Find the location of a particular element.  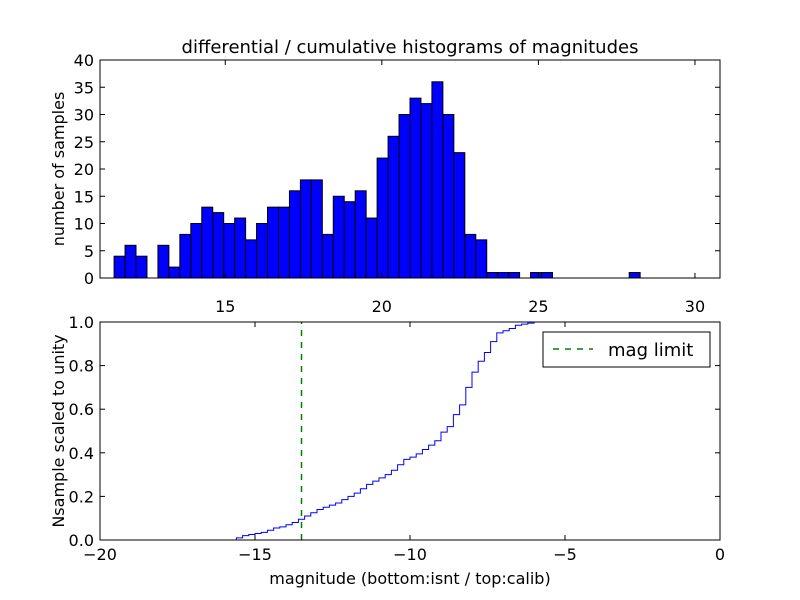

cumulative-xtick-label: 0 is located at coordinates (720, 554).